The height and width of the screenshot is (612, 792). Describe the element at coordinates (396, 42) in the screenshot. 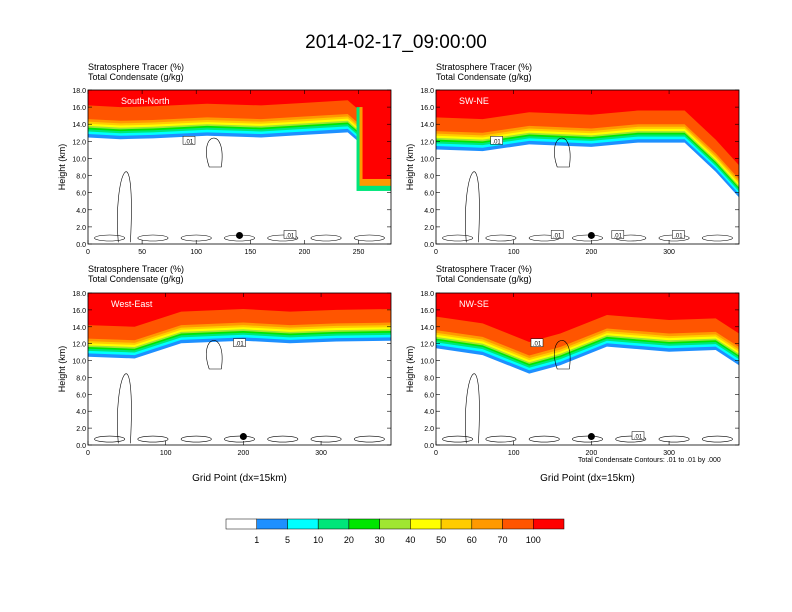

I see `figure-title: 2014-02-17_09:00:00` at that location.